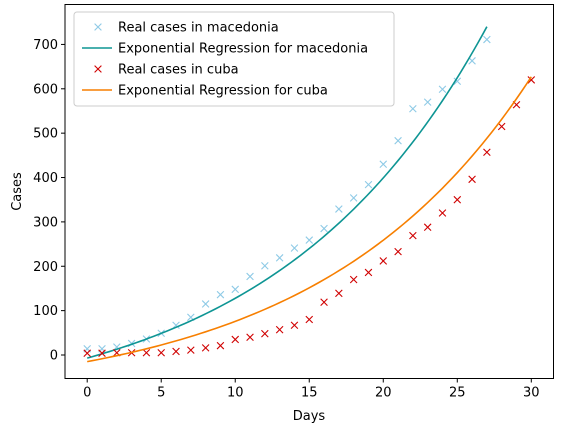 This screenshot has width=571, height=432. What do you see at coordinates (45, 267) in the screenshot?
I see `y-tick-label: 200` at bounding box center [45, 267].